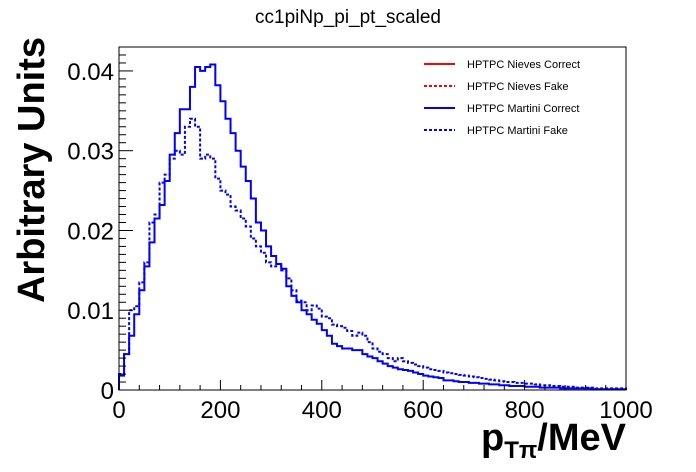 The height and width of the screenshot is (472, 696). I want to click on y-tick-label: 0, so click(107, 391).